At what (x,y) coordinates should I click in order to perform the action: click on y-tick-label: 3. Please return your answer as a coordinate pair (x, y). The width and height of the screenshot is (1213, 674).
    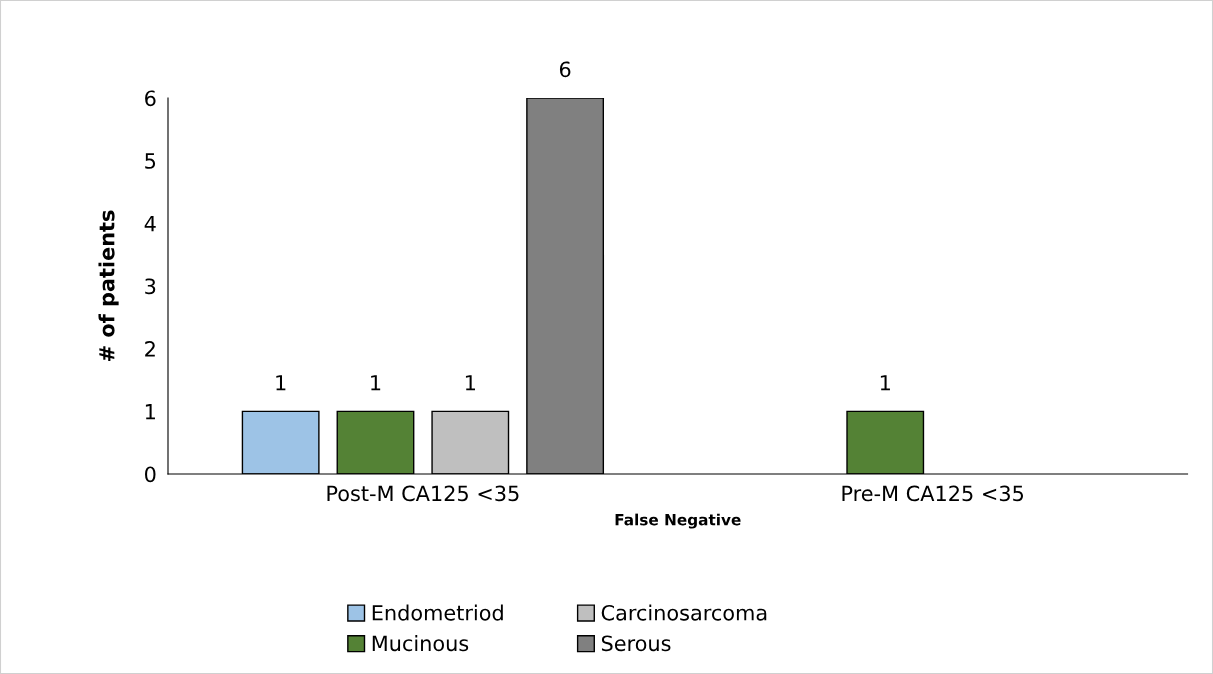
    Looking at the image, I should click on (150, 286).